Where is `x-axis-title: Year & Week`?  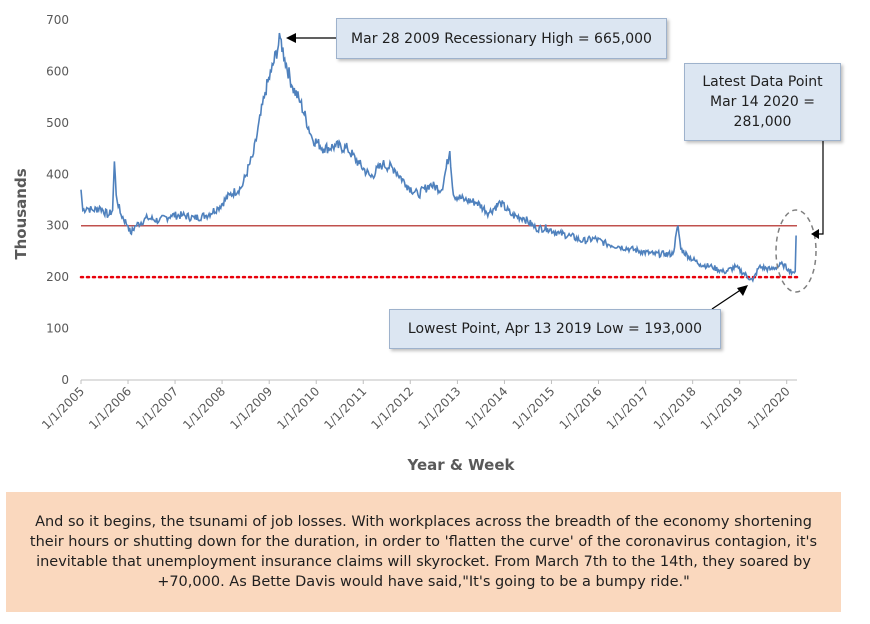 x-axis-title: Year & Week is located at coordinates (460, 465).